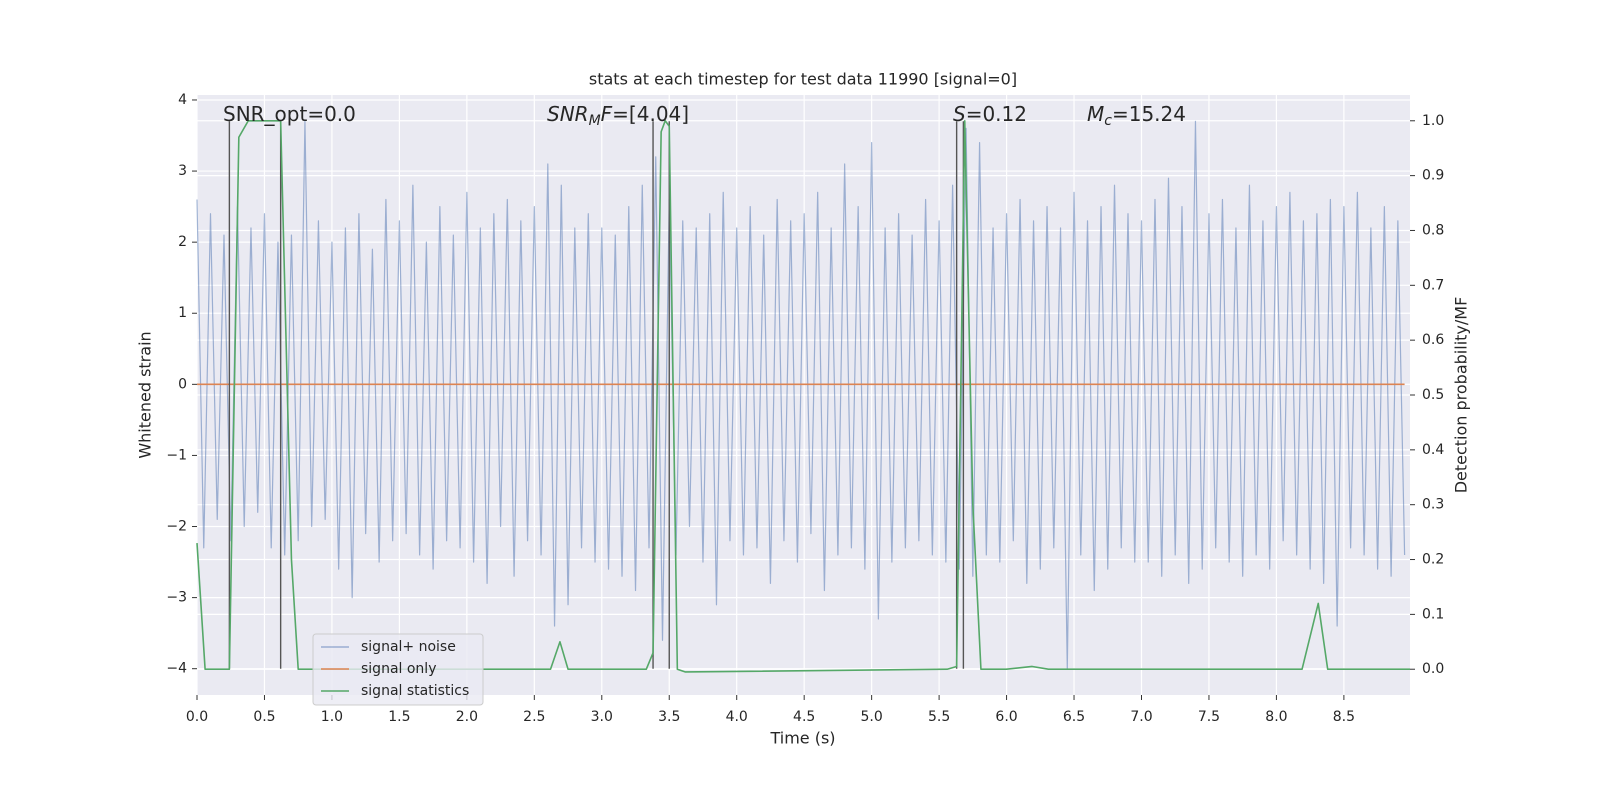  What do you see at coordinates (1461, 395) in the screenshot?
I see `y2-axis-label: Detection probability/MF` at bounding box center [1461, 395].